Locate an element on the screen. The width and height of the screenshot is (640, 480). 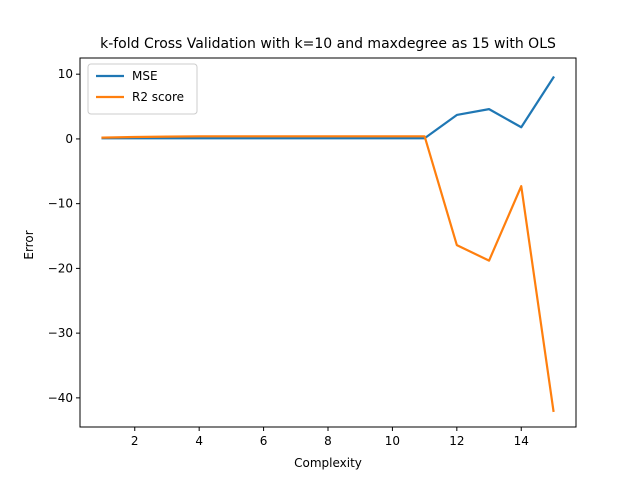
y-tick-label: −40 is located at coordinates (60, 398).